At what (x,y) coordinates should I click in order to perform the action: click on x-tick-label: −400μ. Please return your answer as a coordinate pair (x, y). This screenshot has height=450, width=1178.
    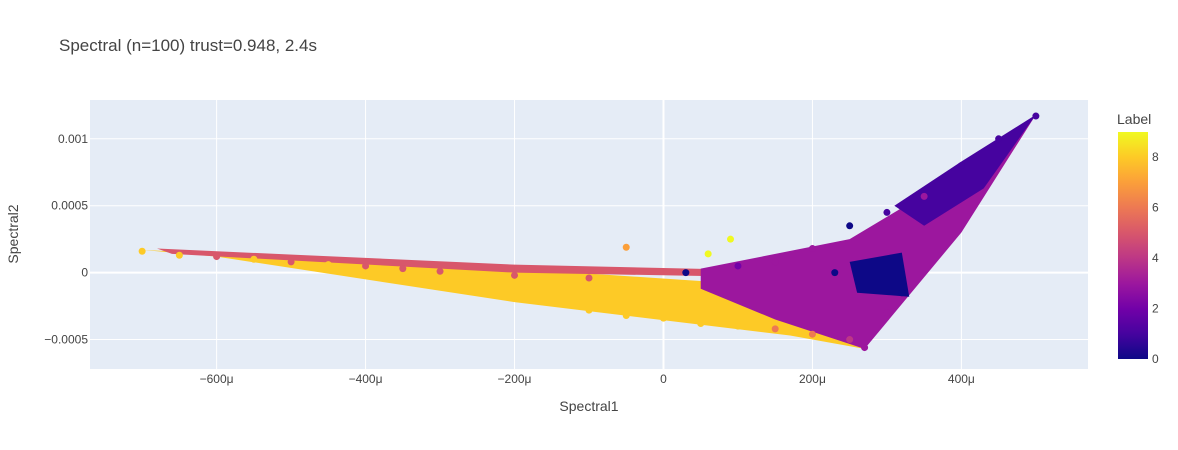
    Looking at the image, I should click on (366, 379).